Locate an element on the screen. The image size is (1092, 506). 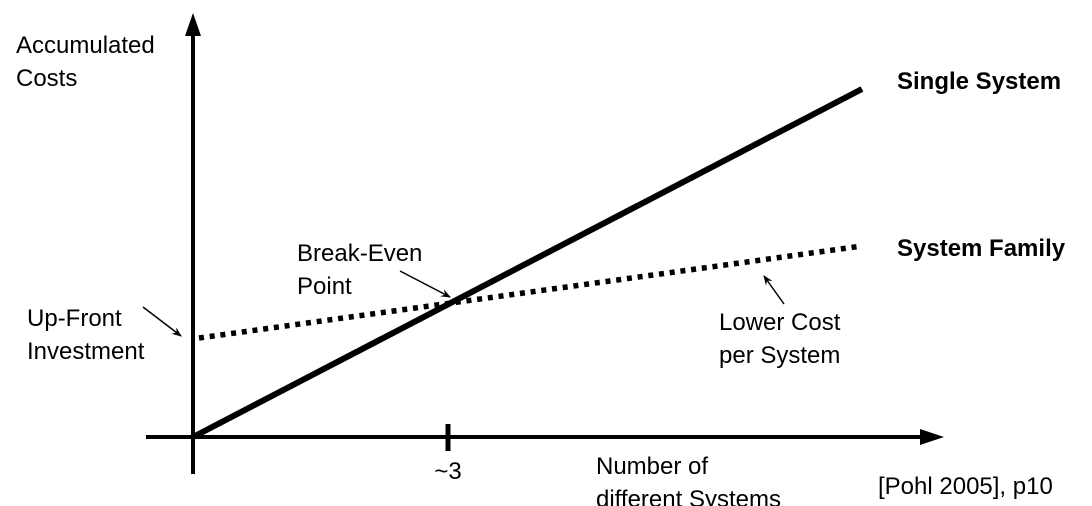
break-even-annotation: Break-Even Point is located at coordinates (359, 270).